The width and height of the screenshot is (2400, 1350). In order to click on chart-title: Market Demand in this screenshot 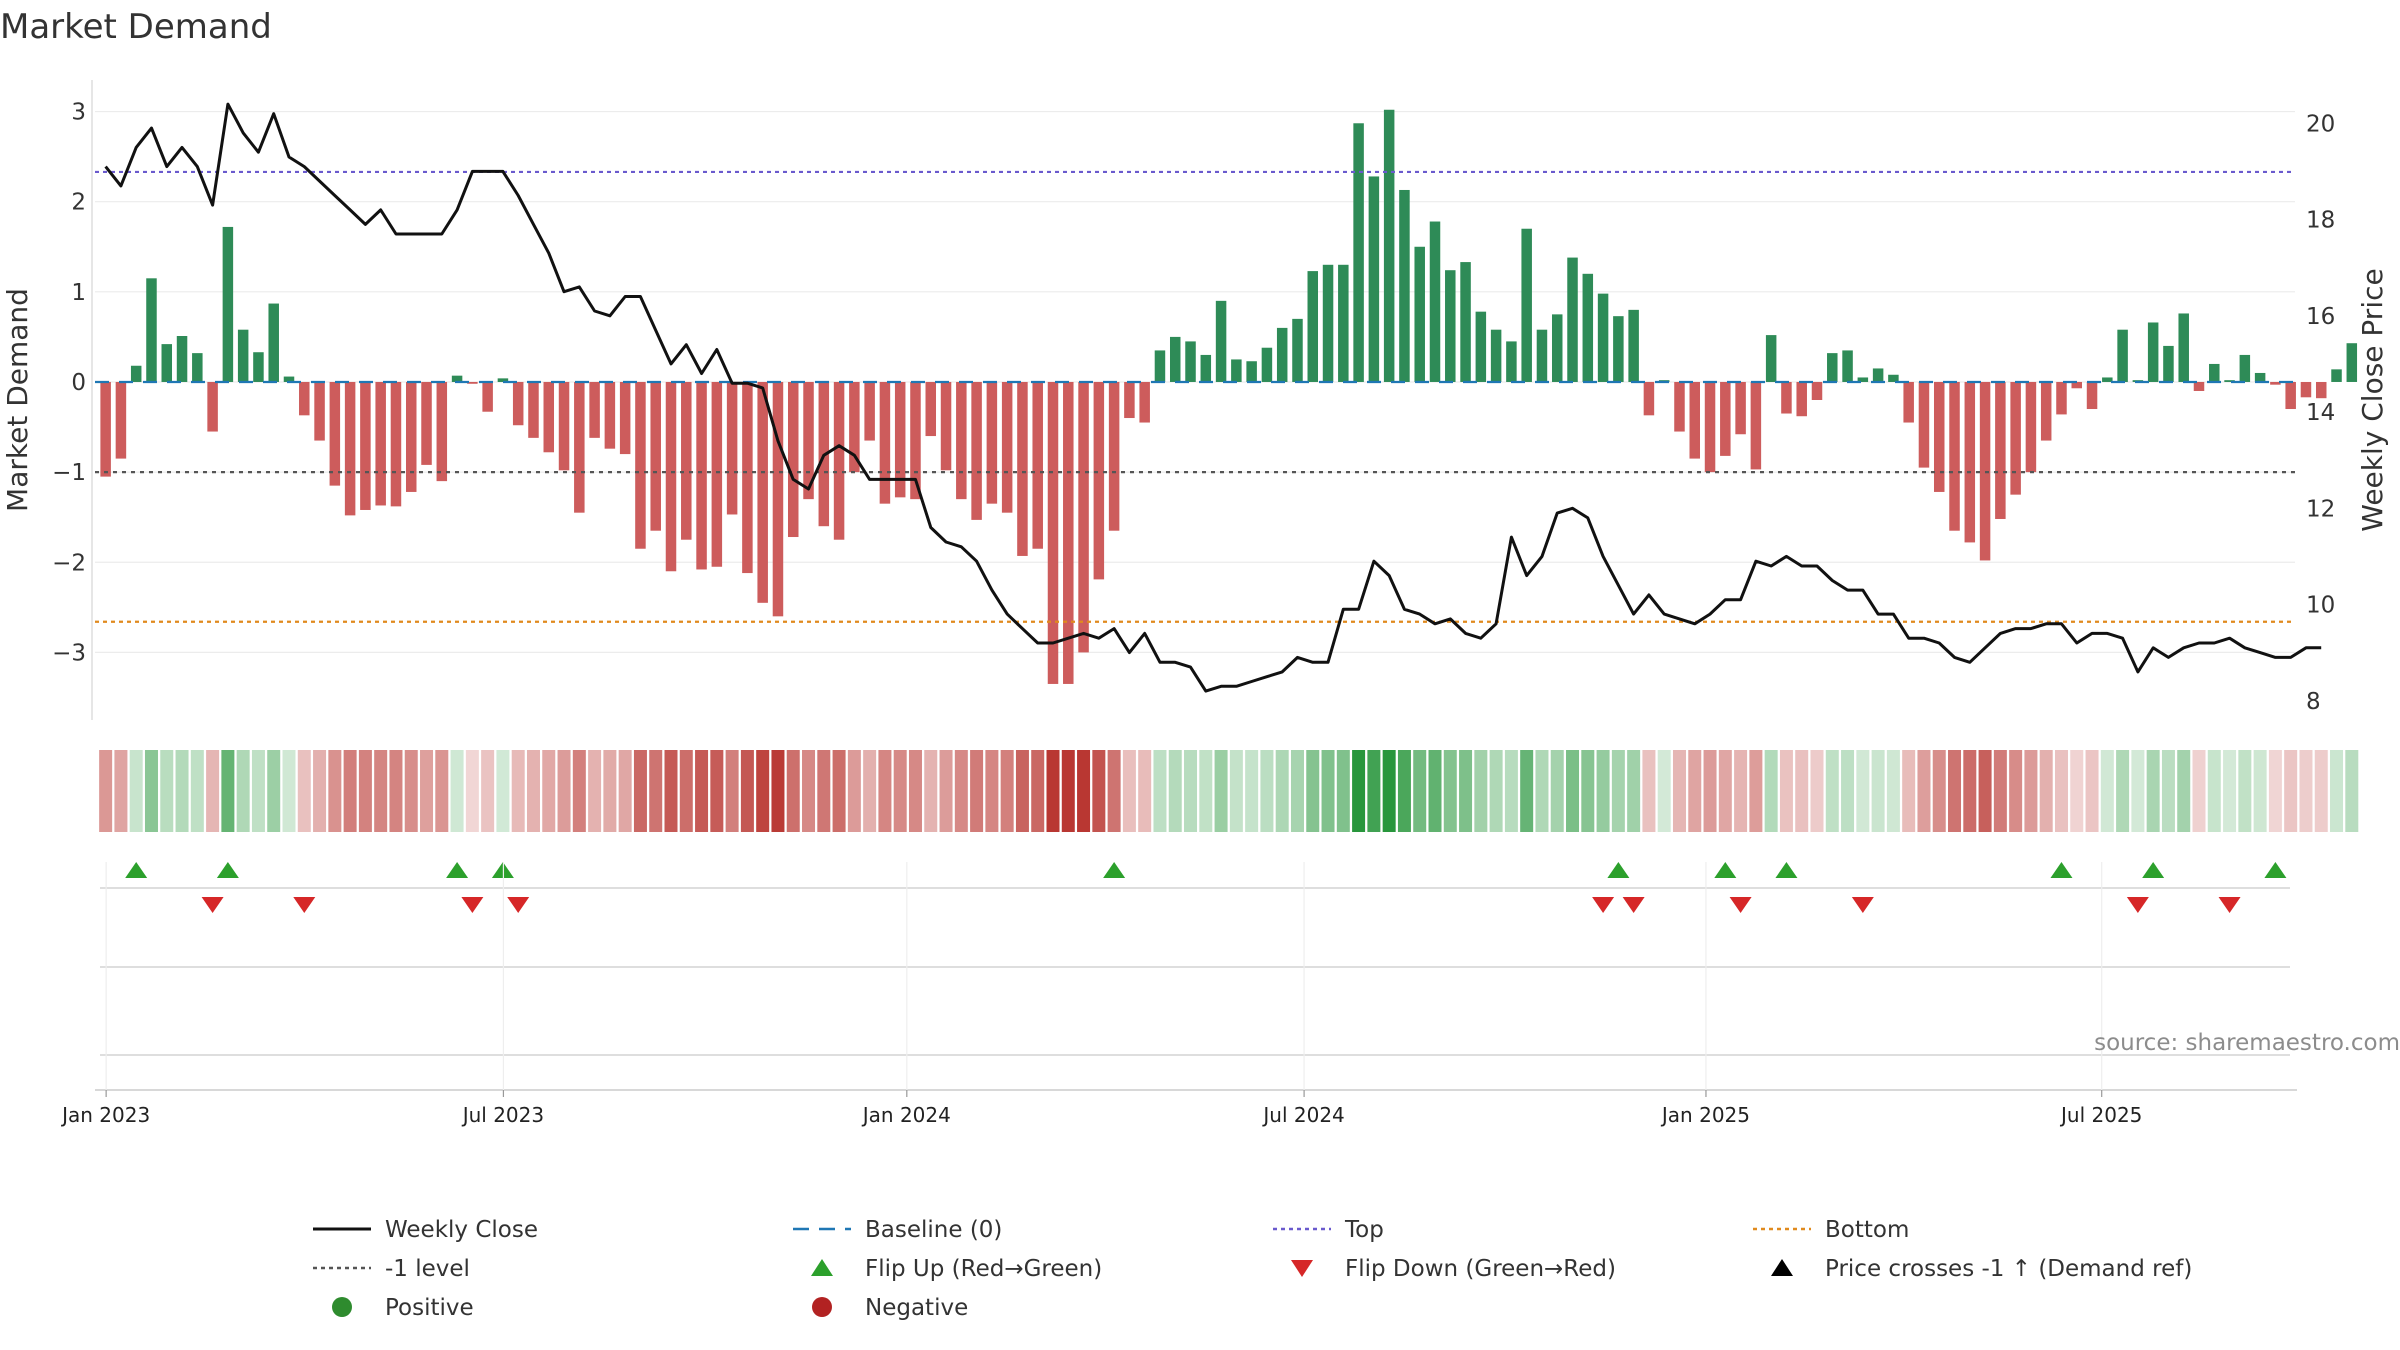, I will do `click(136, 27)`.